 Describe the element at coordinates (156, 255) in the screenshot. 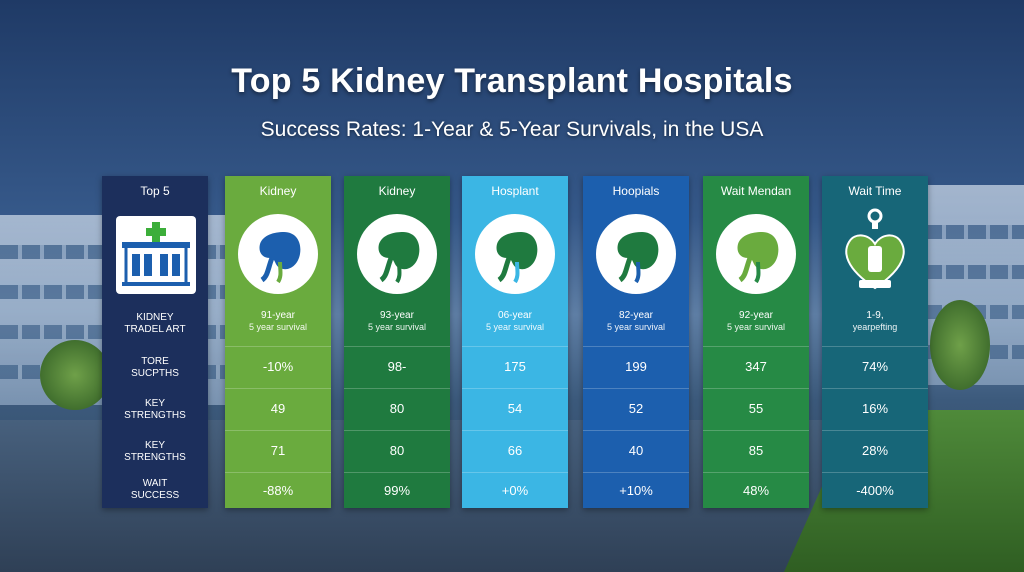

I see `hospital-icon` at that location.